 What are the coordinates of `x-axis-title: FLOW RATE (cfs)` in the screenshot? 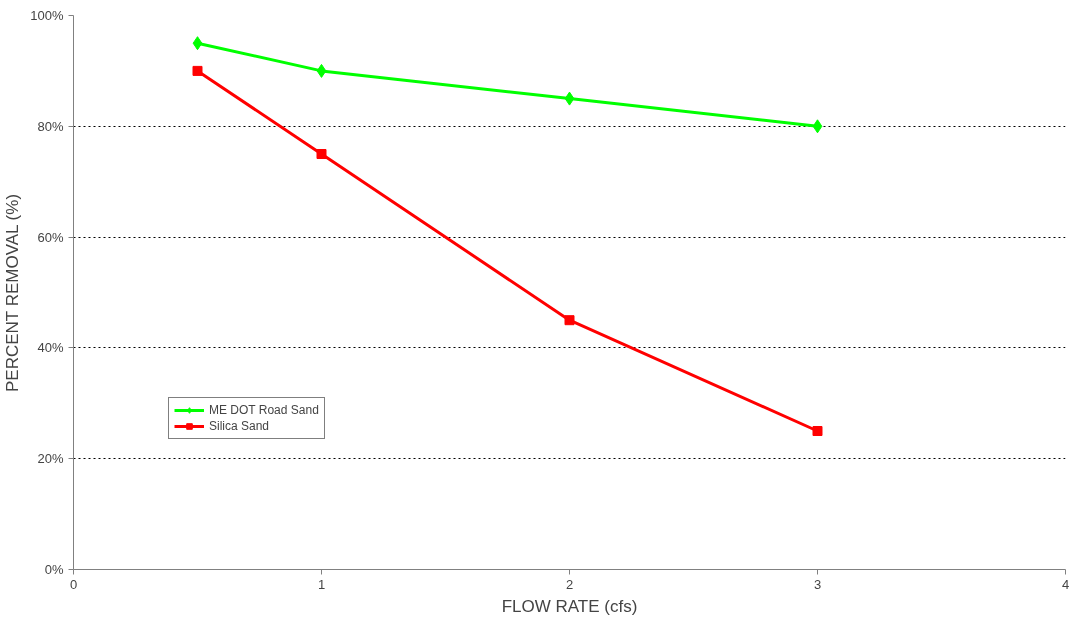 It's located at (569, 606).